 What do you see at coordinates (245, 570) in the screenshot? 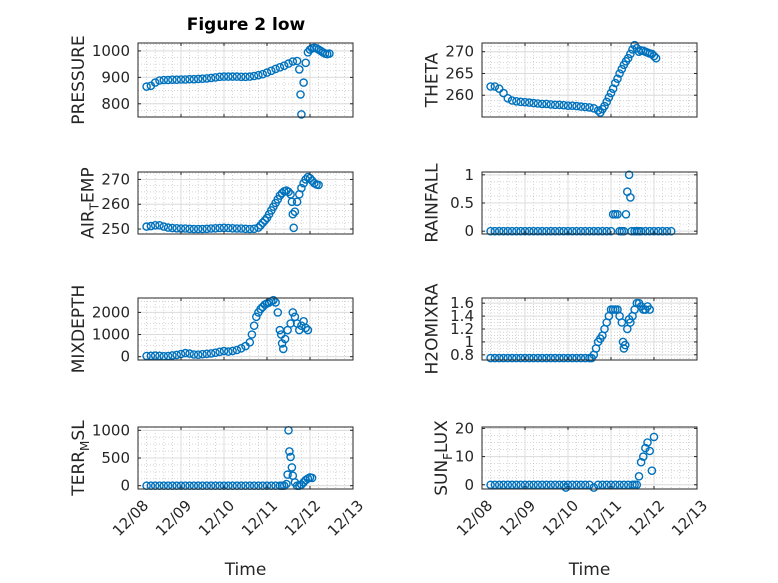
I see `x-axis-label: Time` at bounding box center [245, 570].